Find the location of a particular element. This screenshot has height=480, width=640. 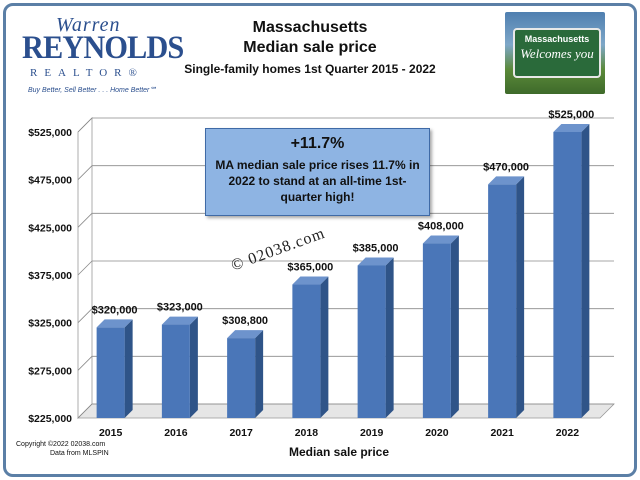

x-tick-label: 2020 is located at coordinates (437, 433).